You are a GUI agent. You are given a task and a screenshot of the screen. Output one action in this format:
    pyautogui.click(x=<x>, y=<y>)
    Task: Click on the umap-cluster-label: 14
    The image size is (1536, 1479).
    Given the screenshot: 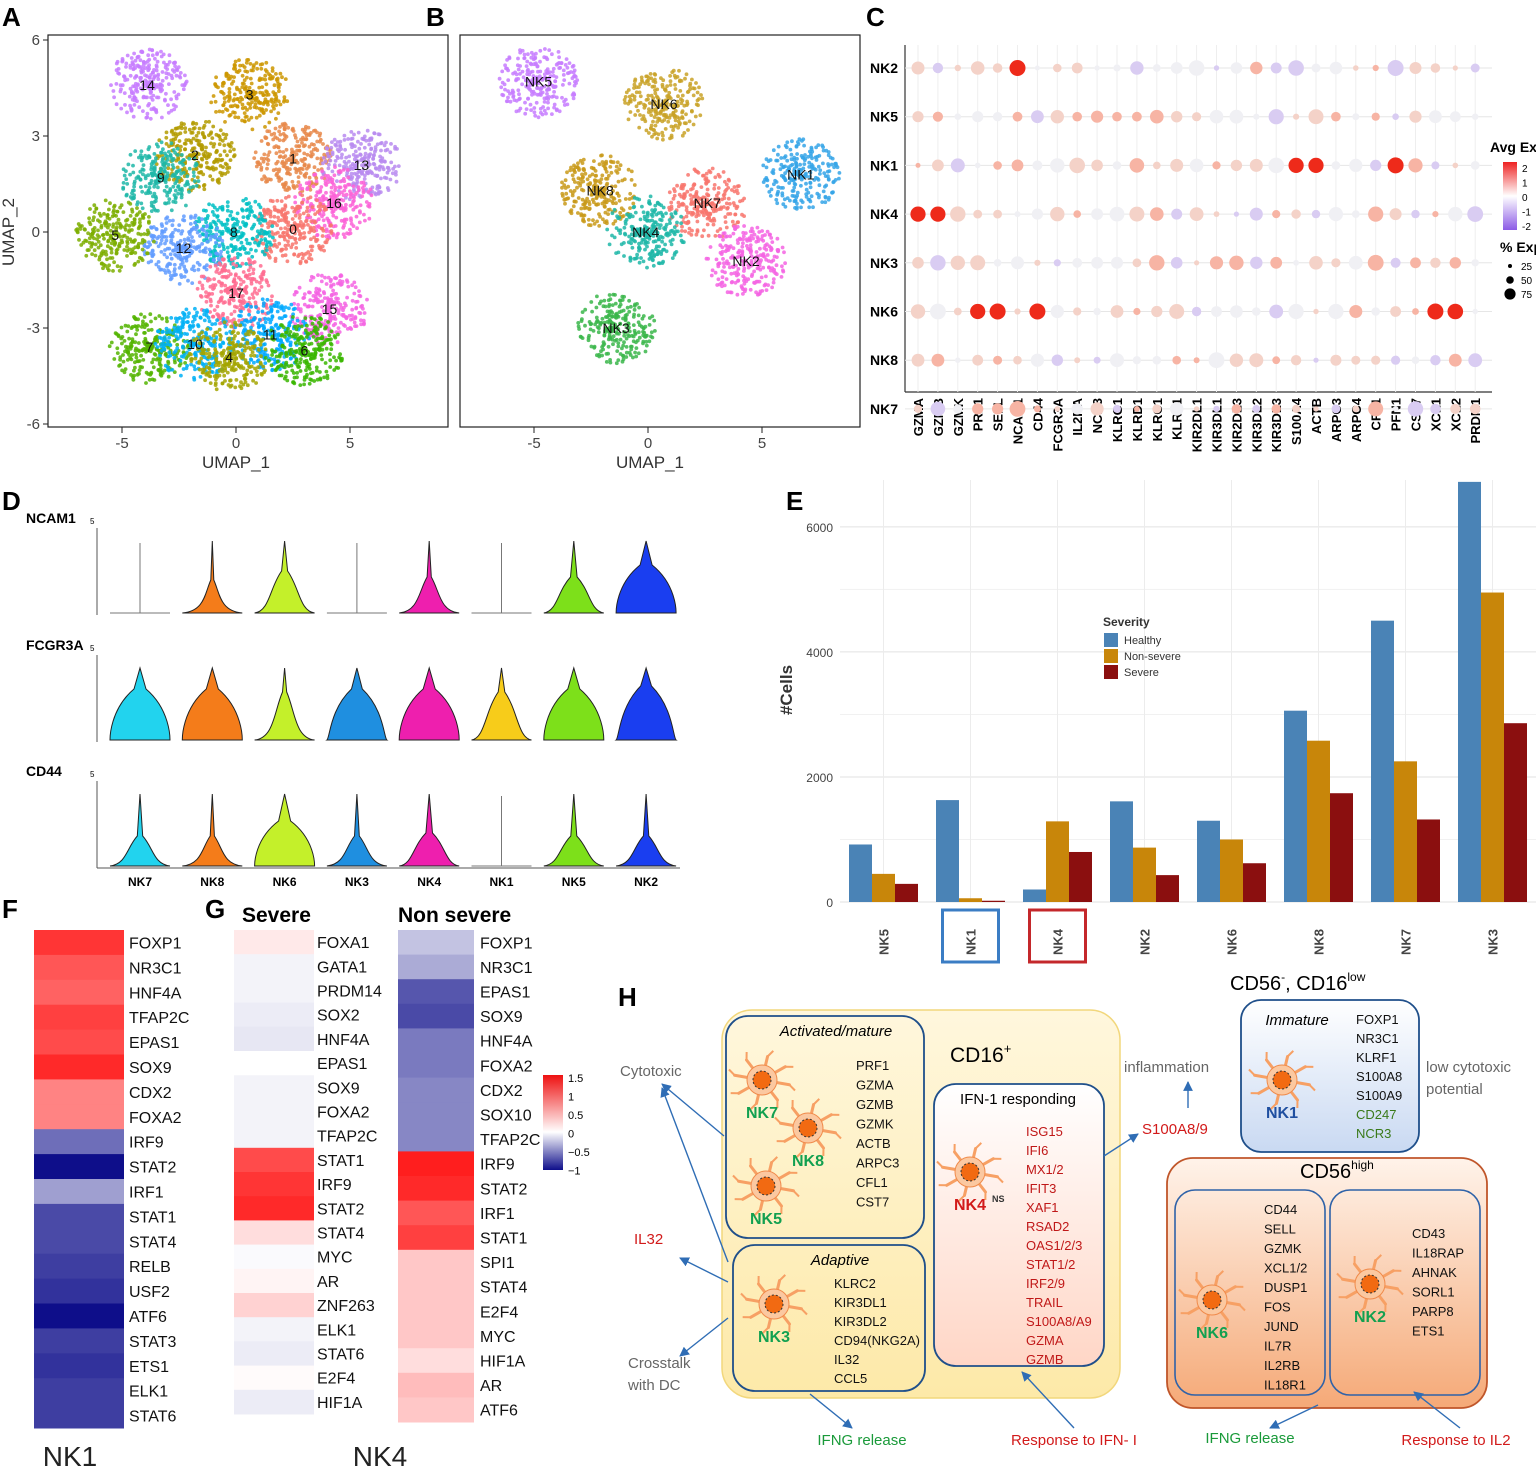 What is the action you would take?
    pyautogui.click(x=147, y=85)
    